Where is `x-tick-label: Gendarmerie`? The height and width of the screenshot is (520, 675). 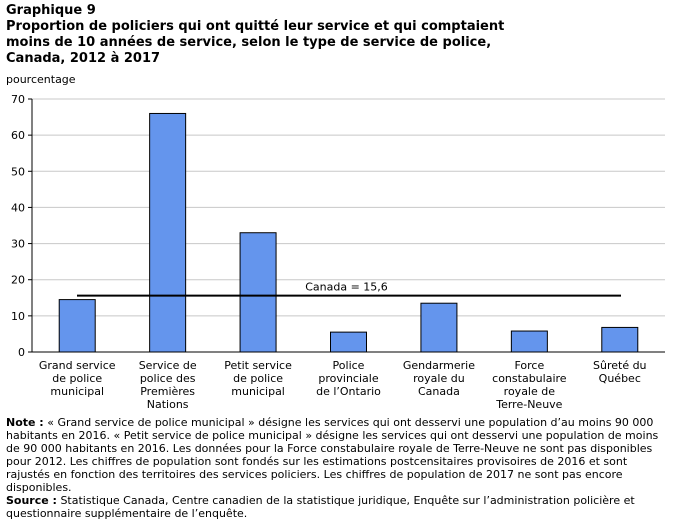 x-tick-label: Gendarmerie is located at coordinates (439, 365).